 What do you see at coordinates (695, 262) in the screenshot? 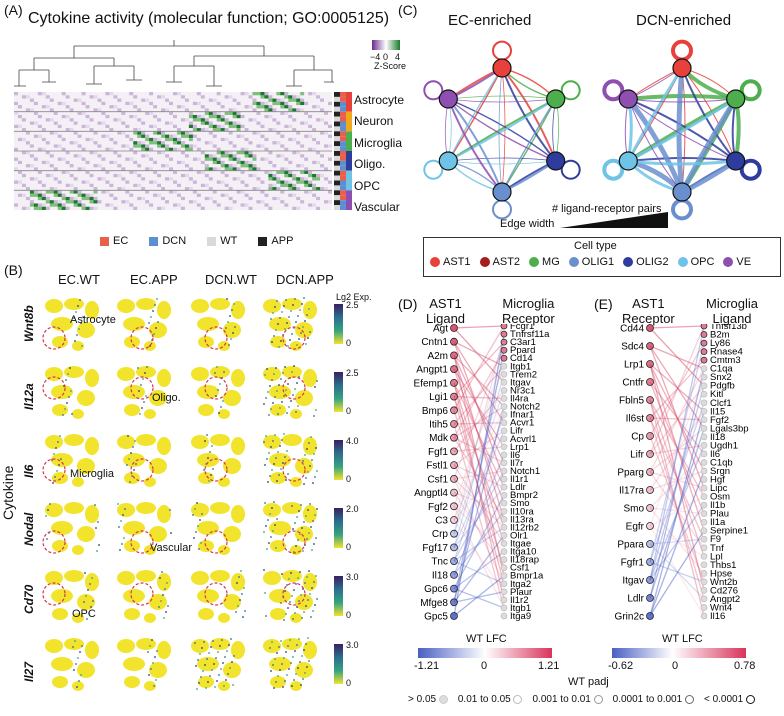
I see `cell-type-item: OPC` at bounding box center [695, 262].